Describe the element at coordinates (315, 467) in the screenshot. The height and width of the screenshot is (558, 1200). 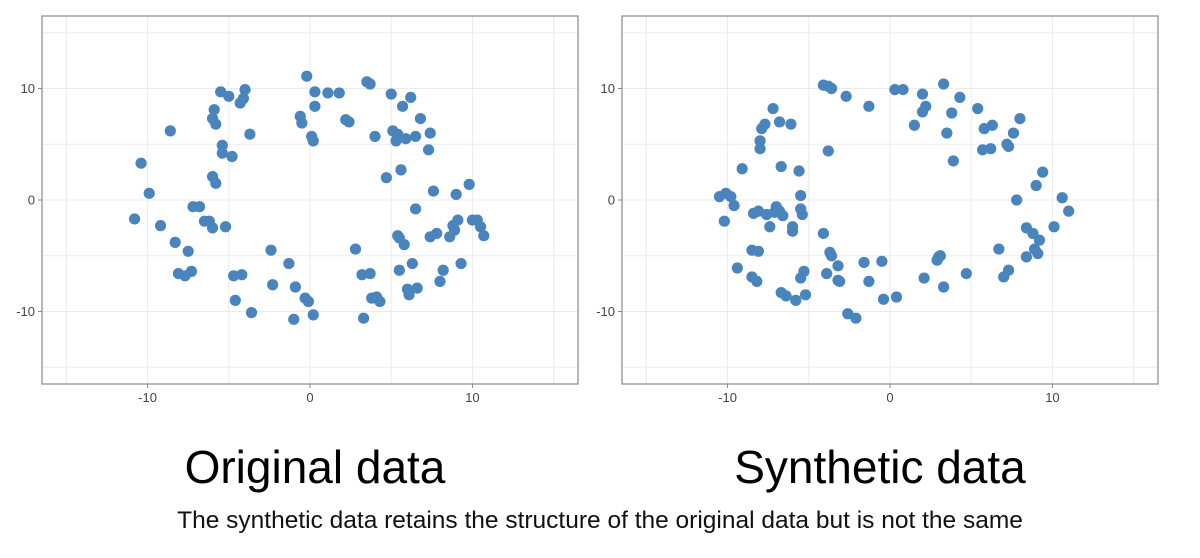
I see `original-data-caption: Original data` at that location.